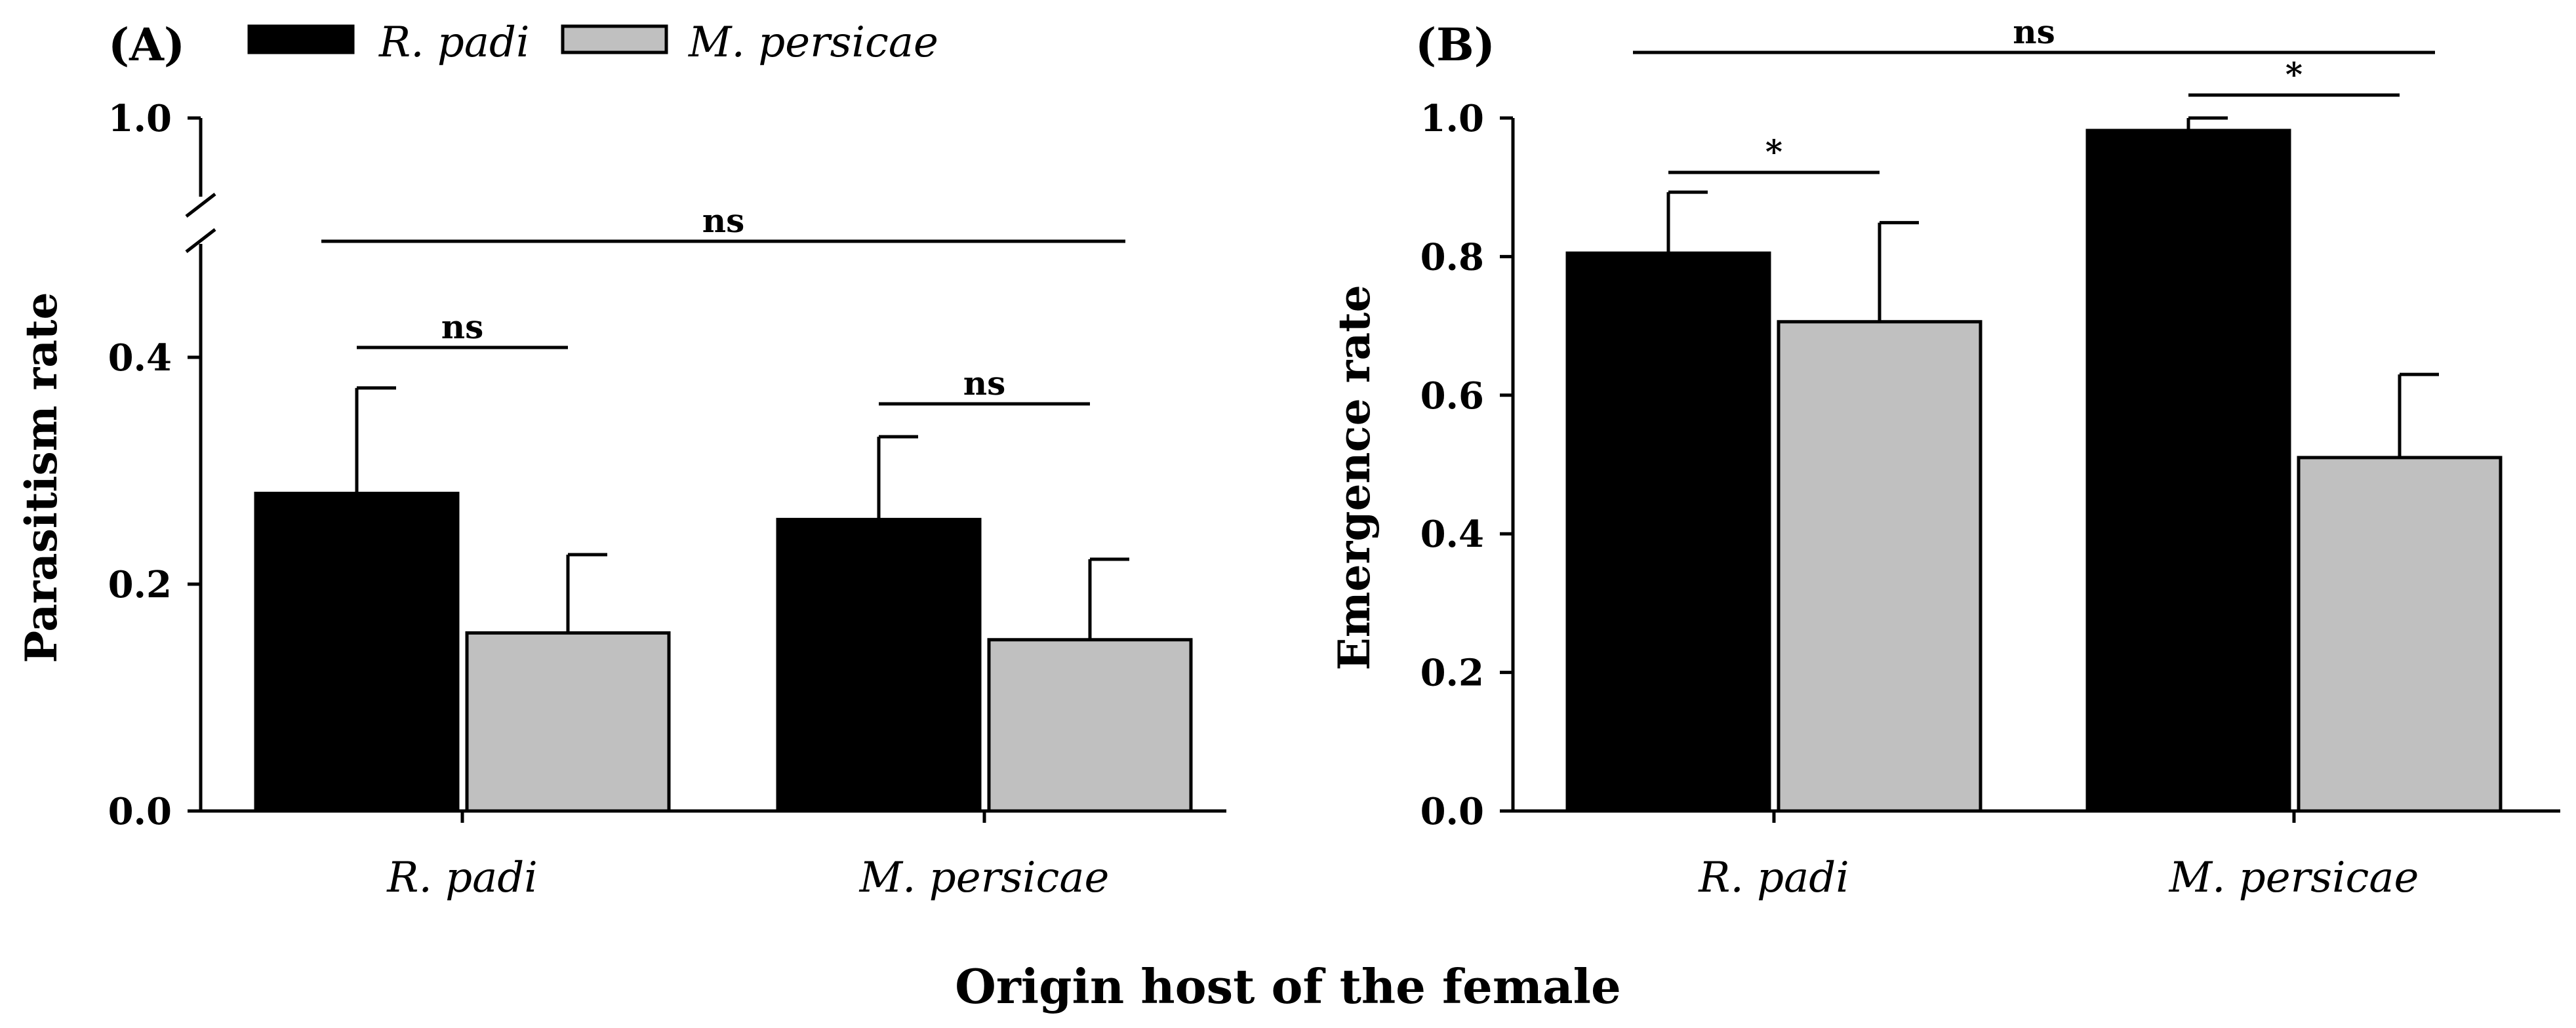 Image resolution: width=2576 pixels, height=1028 pixels. What do you see at coordinates (1354, 477) in the screenshot?
I see `y-axis-title: Emergence rate` at bounding box center [1354, 477].